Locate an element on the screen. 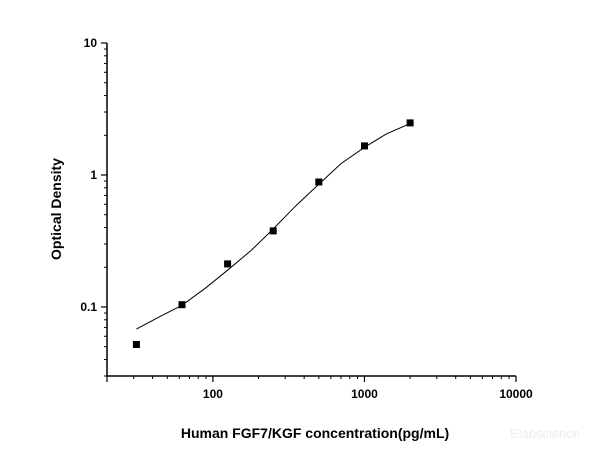 The height and width of the screenshot is (450, 600). x-tick-label: 100 is located at coordinates (213, 394).